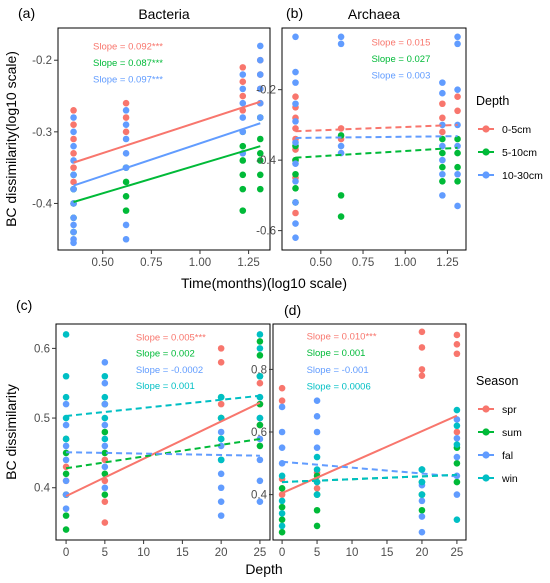  I want to click on series-10-30cm, so click(167, 144).